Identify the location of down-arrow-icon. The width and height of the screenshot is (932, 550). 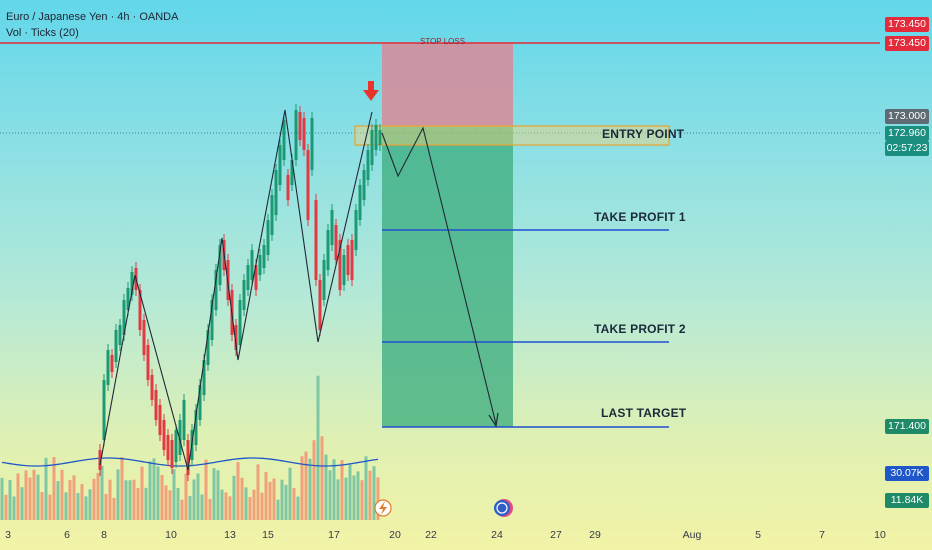
(371, 91).